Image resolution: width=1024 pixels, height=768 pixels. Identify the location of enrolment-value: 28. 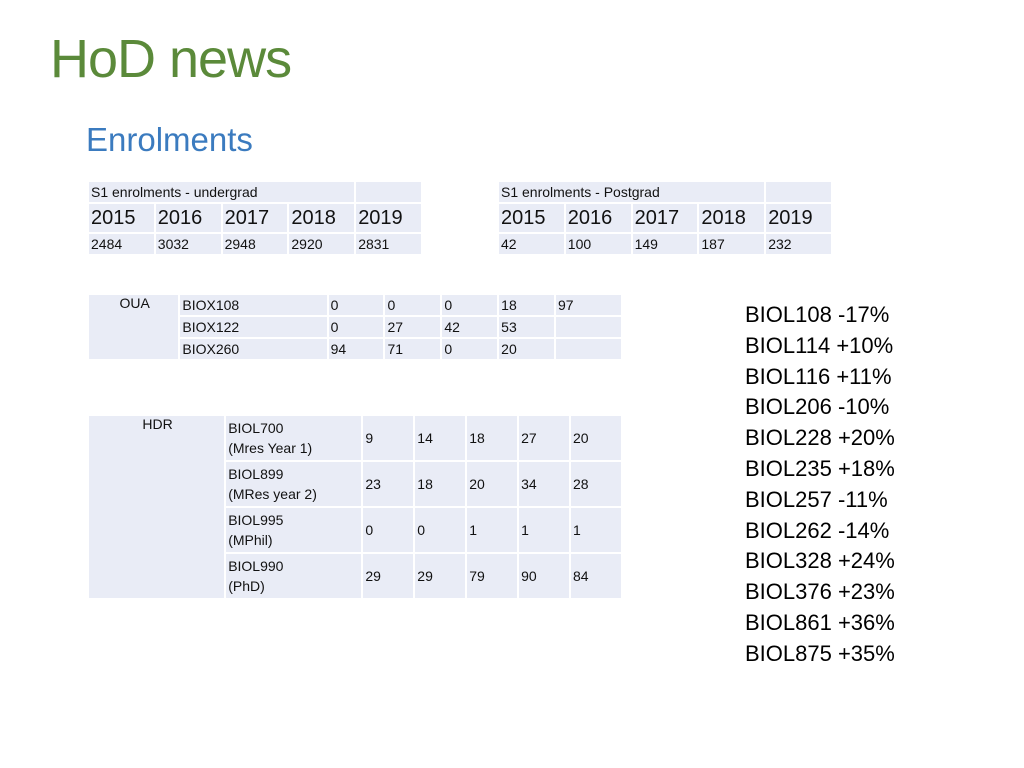
(596, 484).